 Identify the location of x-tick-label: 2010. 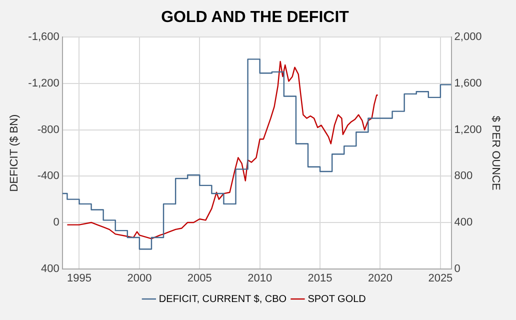
(260, 278).